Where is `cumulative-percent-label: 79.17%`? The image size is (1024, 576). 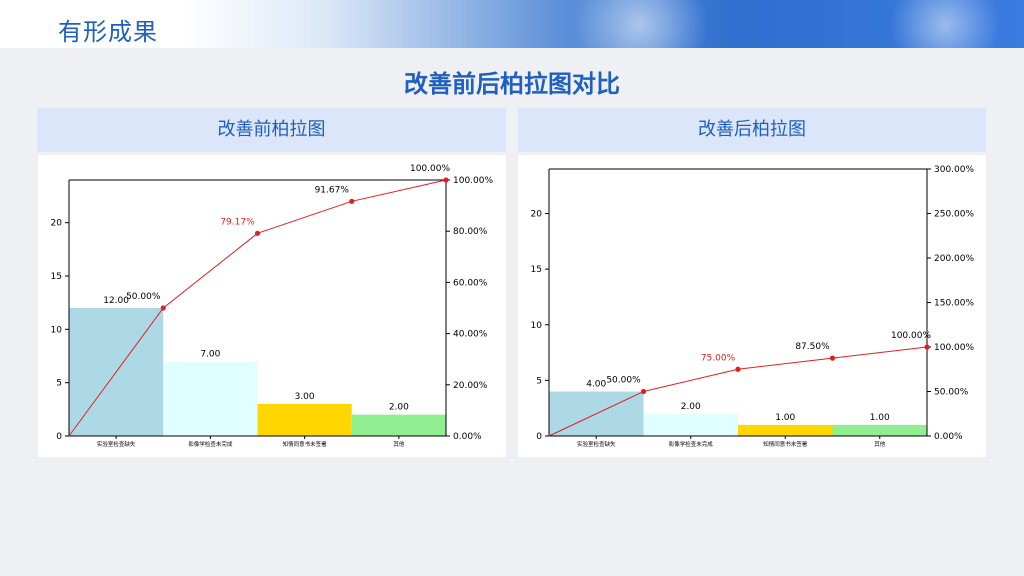 cumulative-percent-label: 79.17% is located at coordinates (237, 222).